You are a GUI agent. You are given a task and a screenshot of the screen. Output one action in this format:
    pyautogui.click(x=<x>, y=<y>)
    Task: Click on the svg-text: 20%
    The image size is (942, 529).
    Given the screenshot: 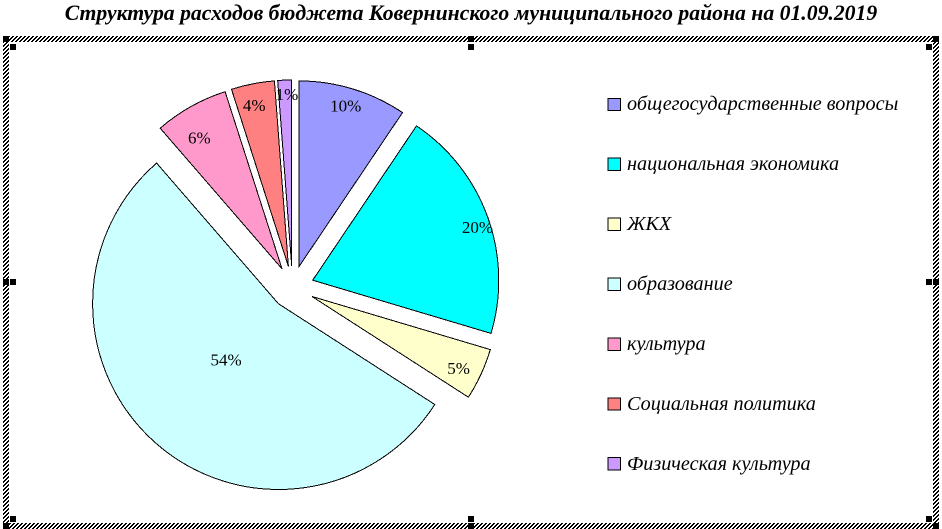 What is the action you would take?
    pyautogui.click(x=477, y=227)
    